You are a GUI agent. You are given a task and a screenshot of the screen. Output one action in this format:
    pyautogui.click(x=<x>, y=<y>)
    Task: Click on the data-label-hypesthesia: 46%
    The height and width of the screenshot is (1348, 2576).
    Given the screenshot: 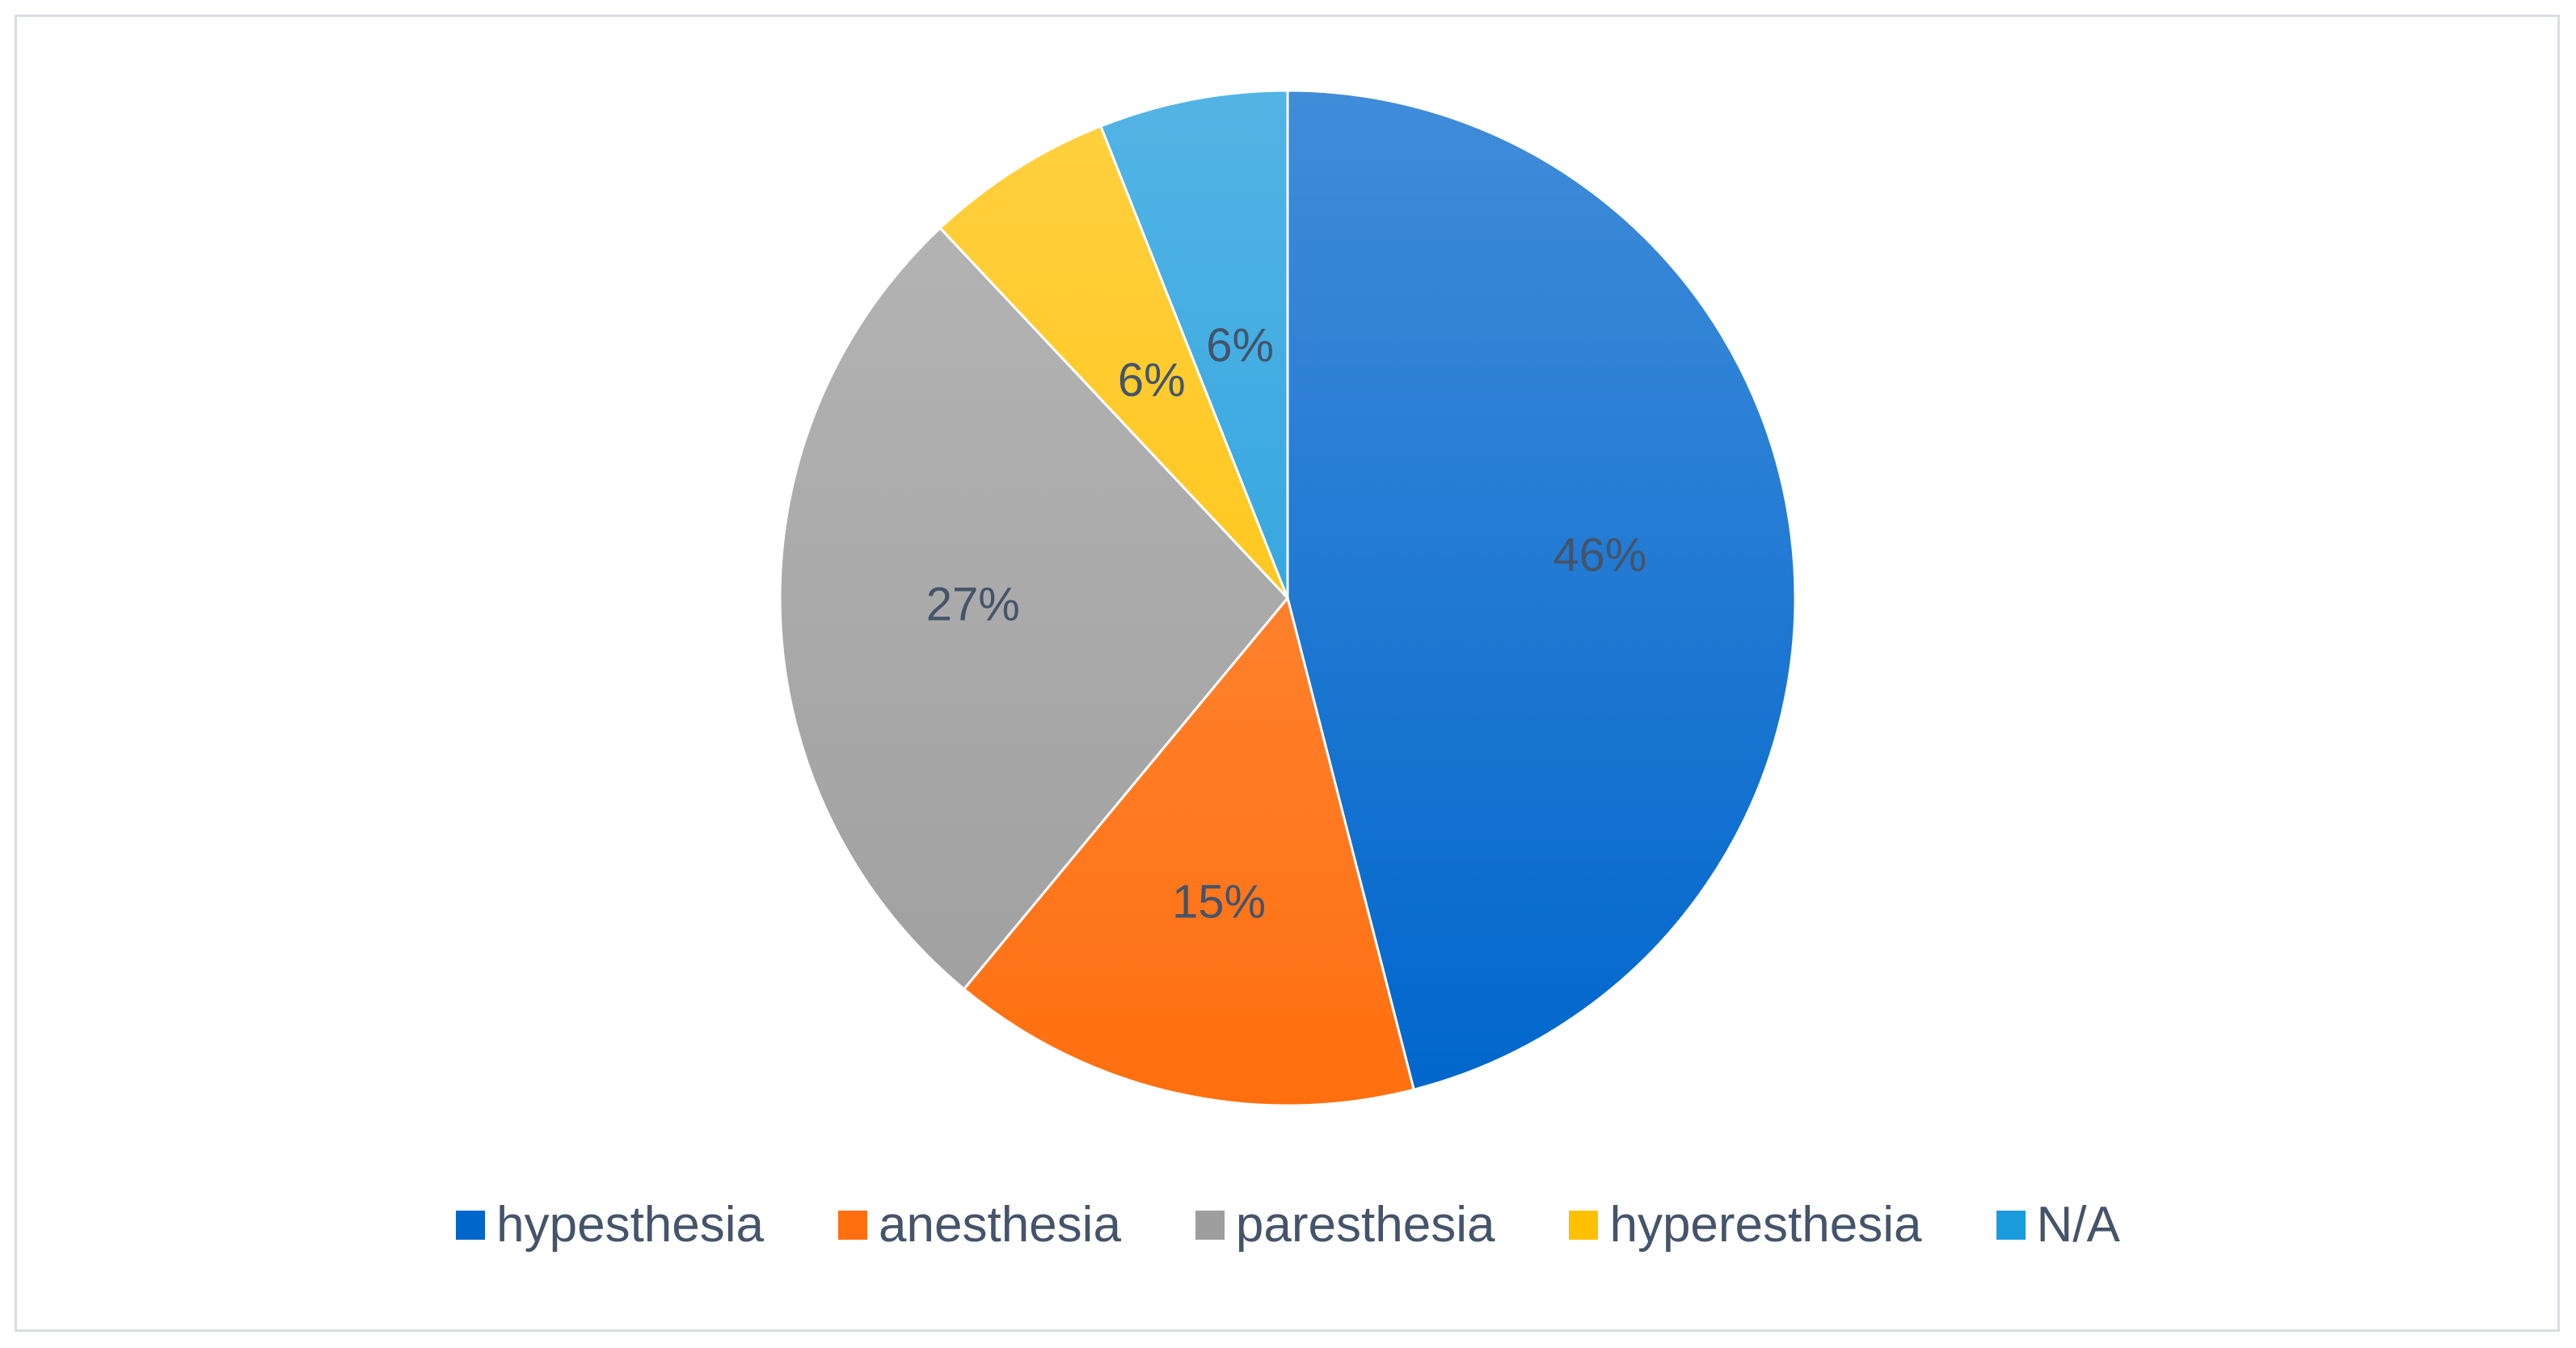 What is the action you would take?
    pyautogui.click(x=1600, y=555)
    